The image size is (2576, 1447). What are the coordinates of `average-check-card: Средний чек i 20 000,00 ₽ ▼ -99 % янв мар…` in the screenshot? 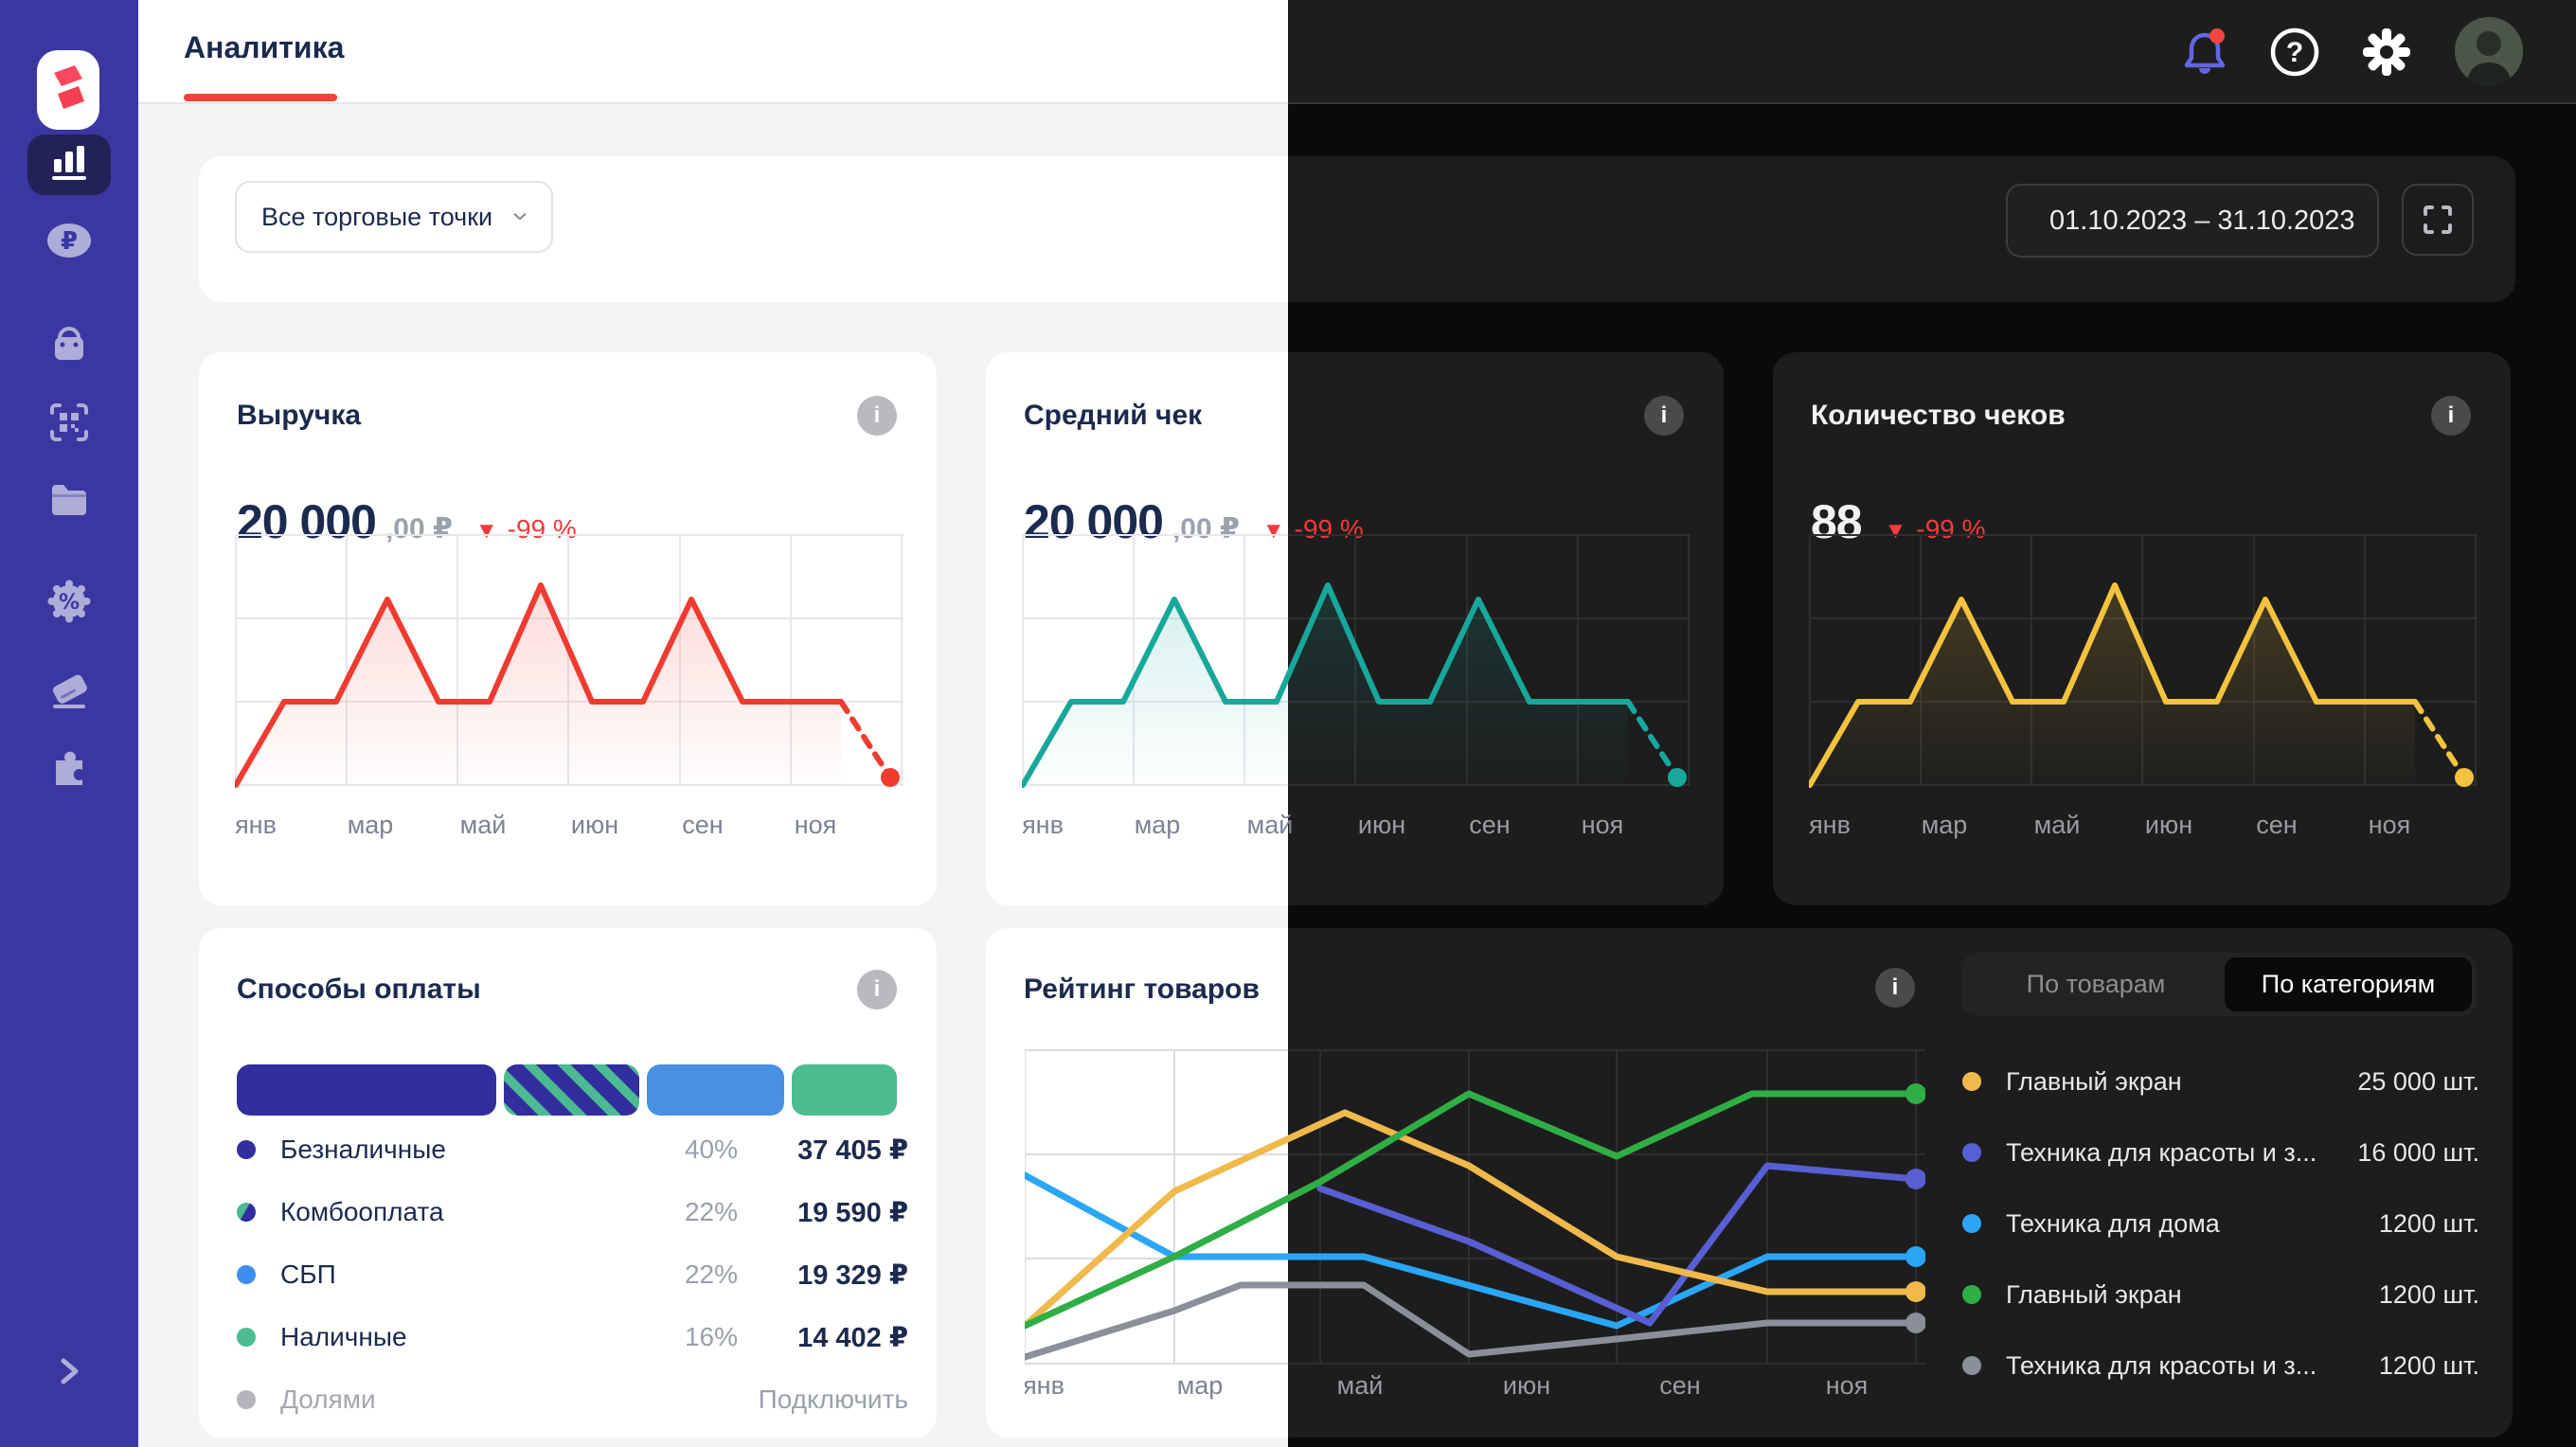 It's located at (1355, 628).